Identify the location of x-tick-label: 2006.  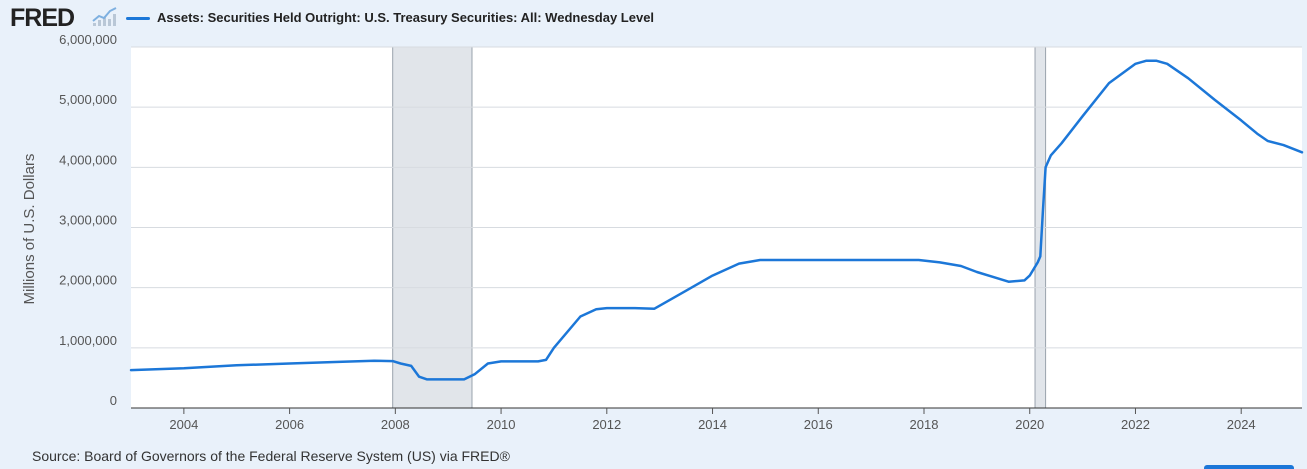
(289, 424).